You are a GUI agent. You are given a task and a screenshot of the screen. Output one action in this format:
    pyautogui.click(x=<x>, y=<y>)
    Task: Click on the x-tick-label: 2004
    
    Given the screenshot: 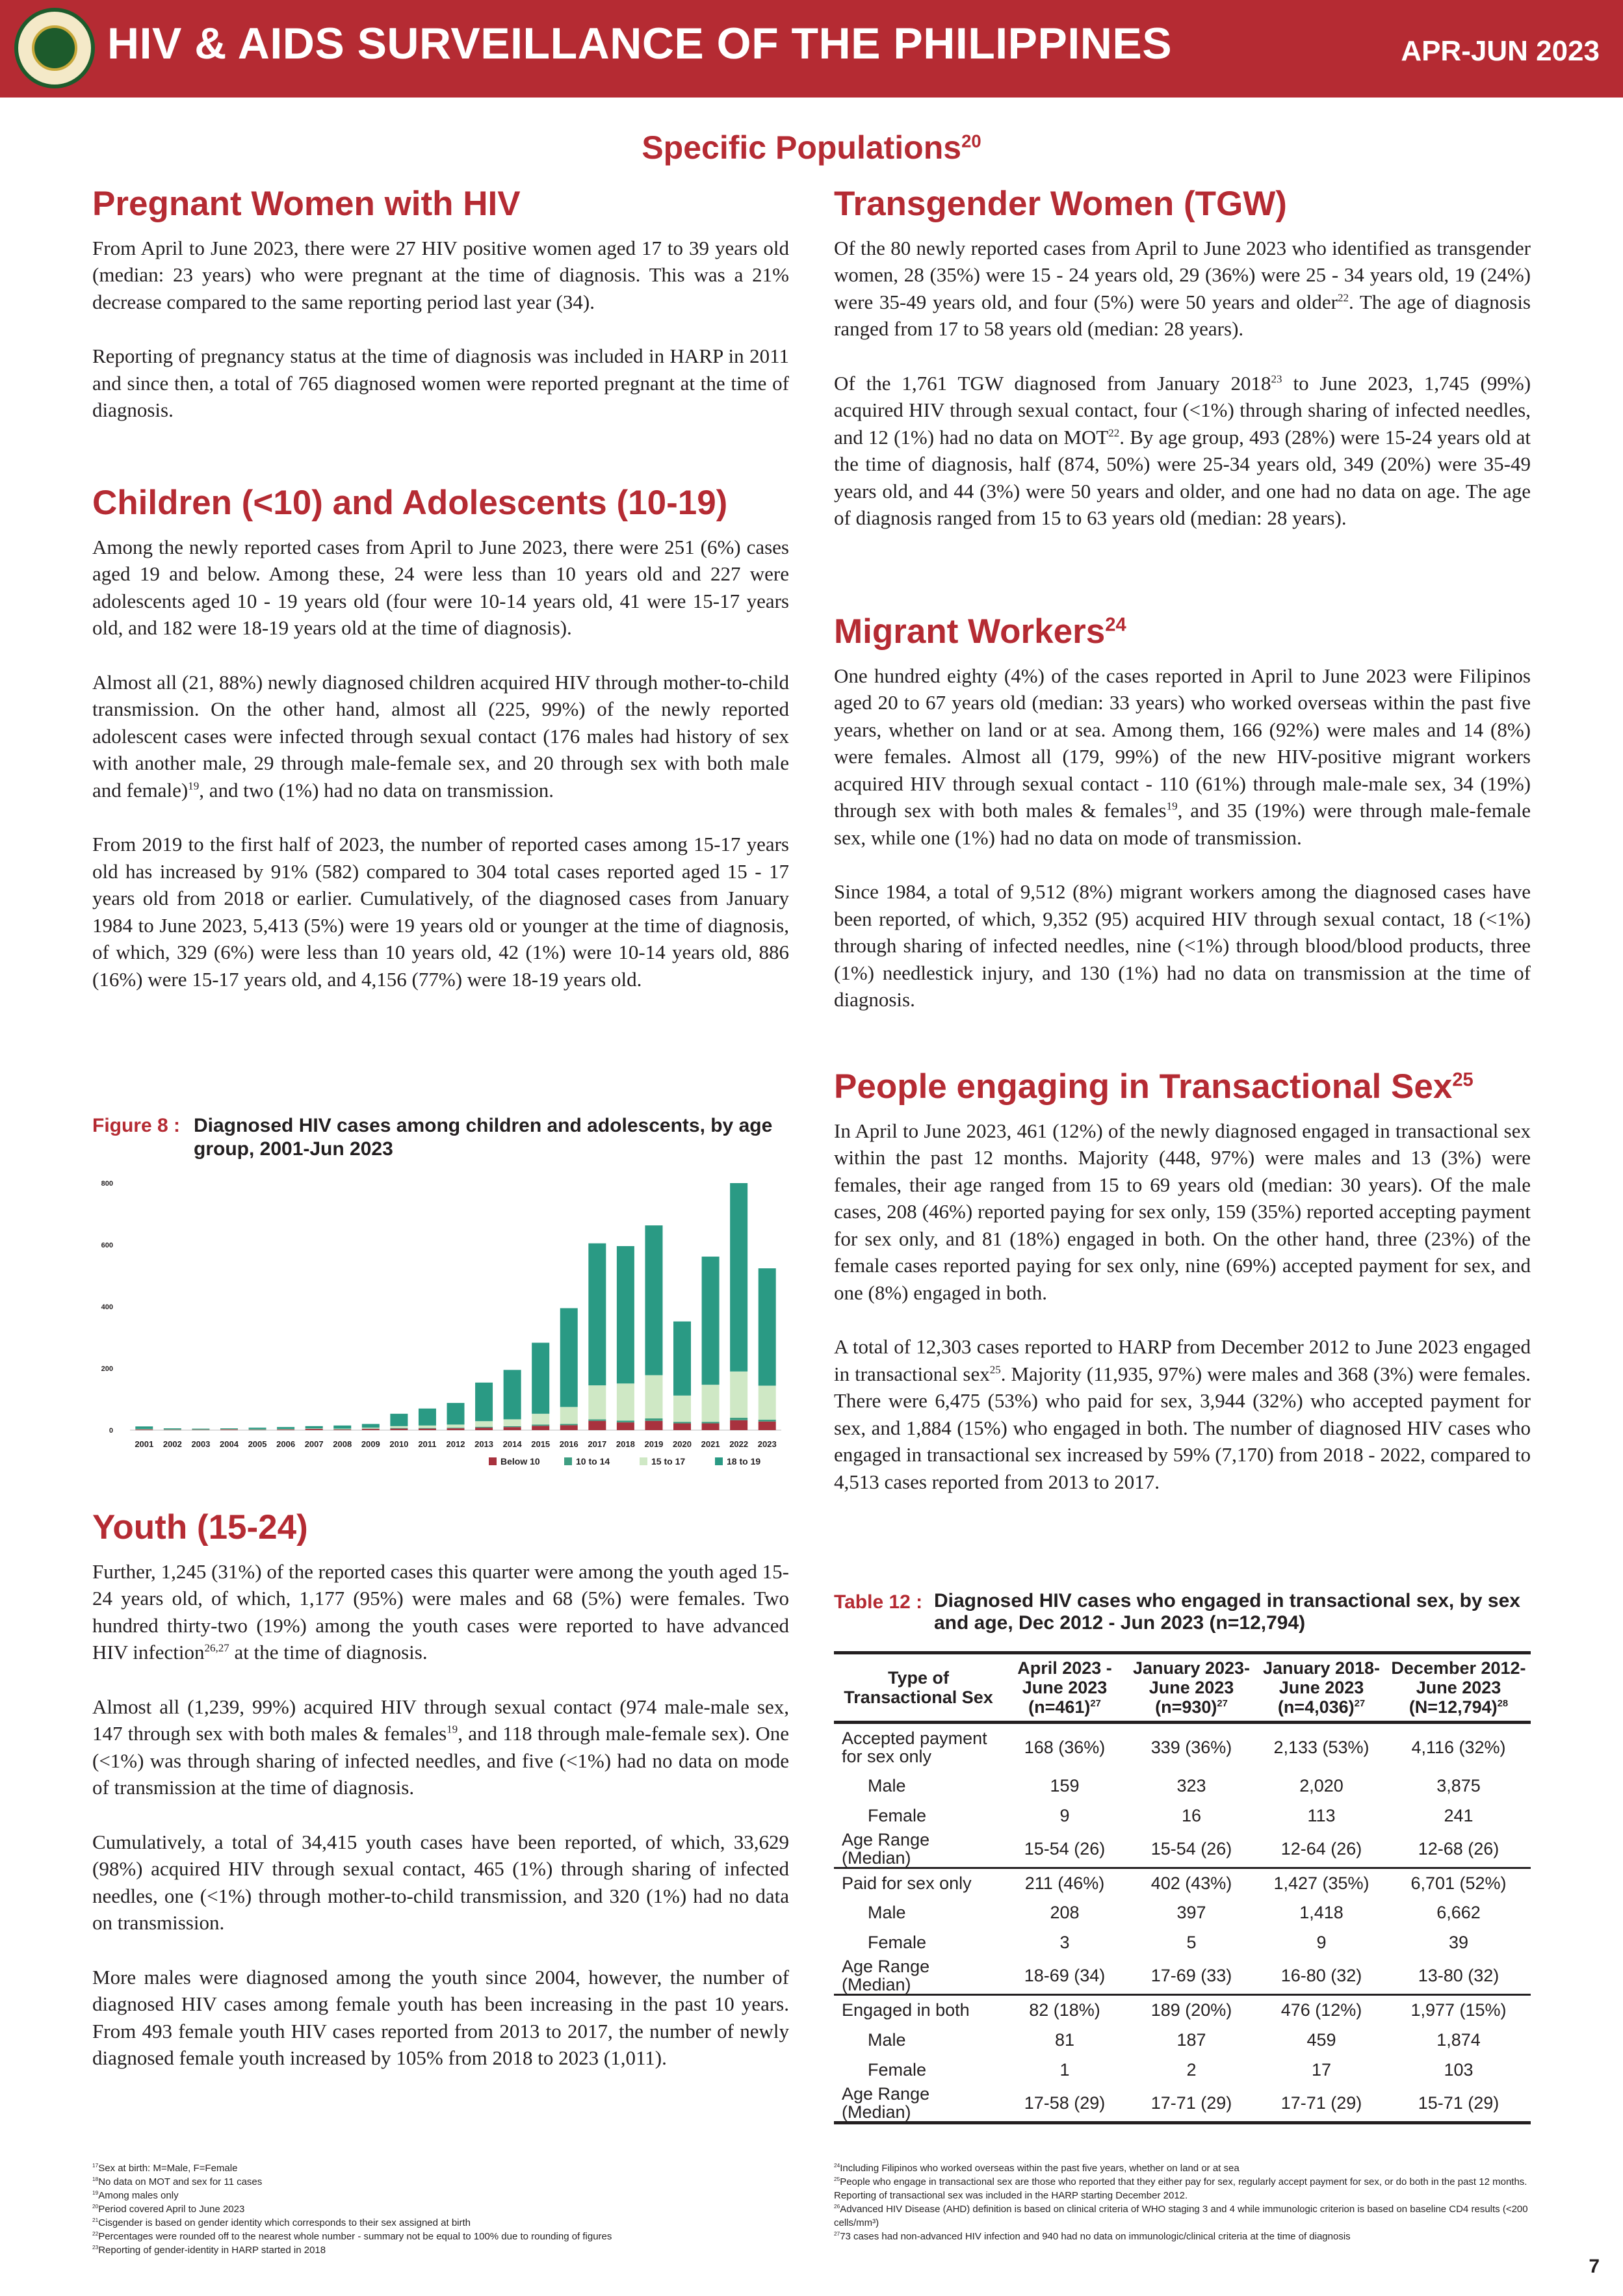 What is the action you would take?
    pyautogui.click(x=230, y=1444)
    